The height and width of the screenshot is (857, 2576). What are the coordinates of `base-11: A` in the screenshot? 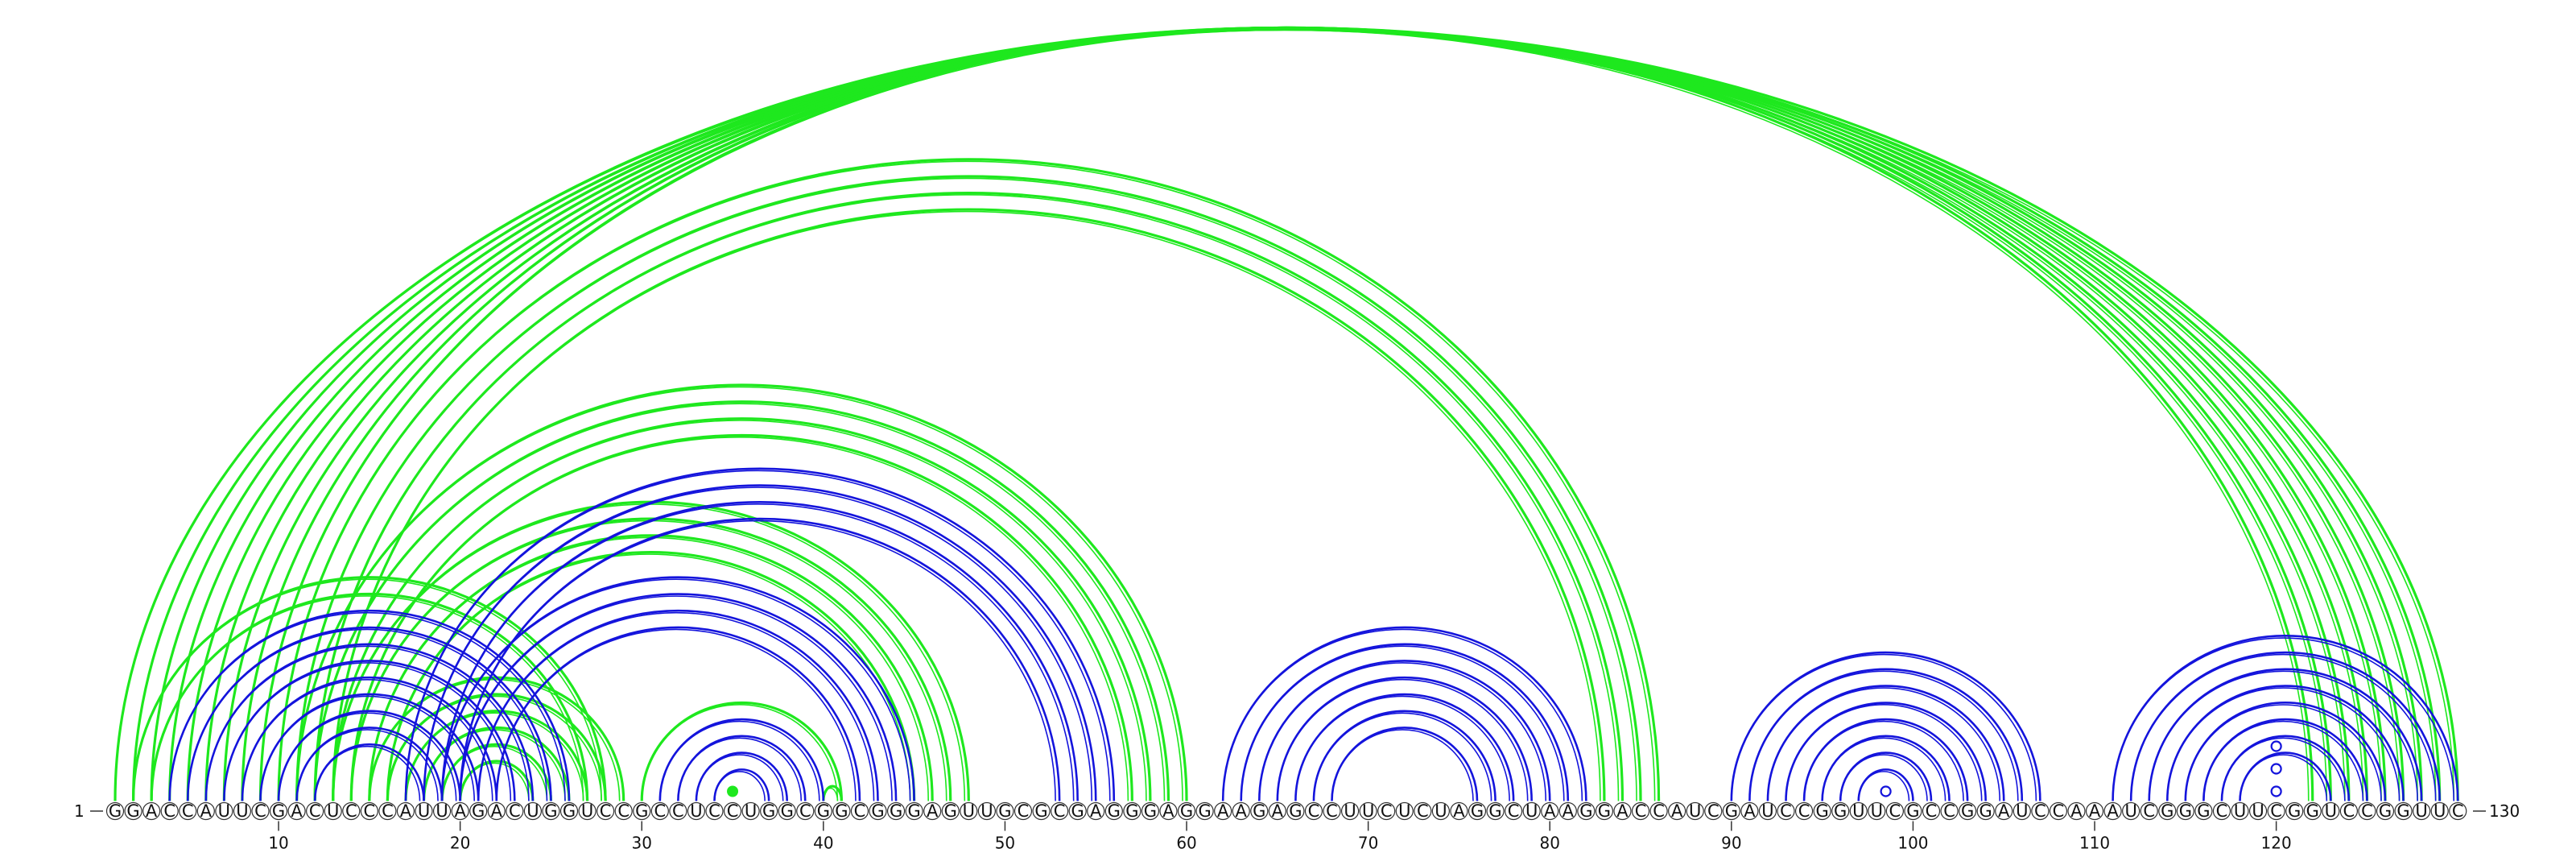 It's located at (296, 811).